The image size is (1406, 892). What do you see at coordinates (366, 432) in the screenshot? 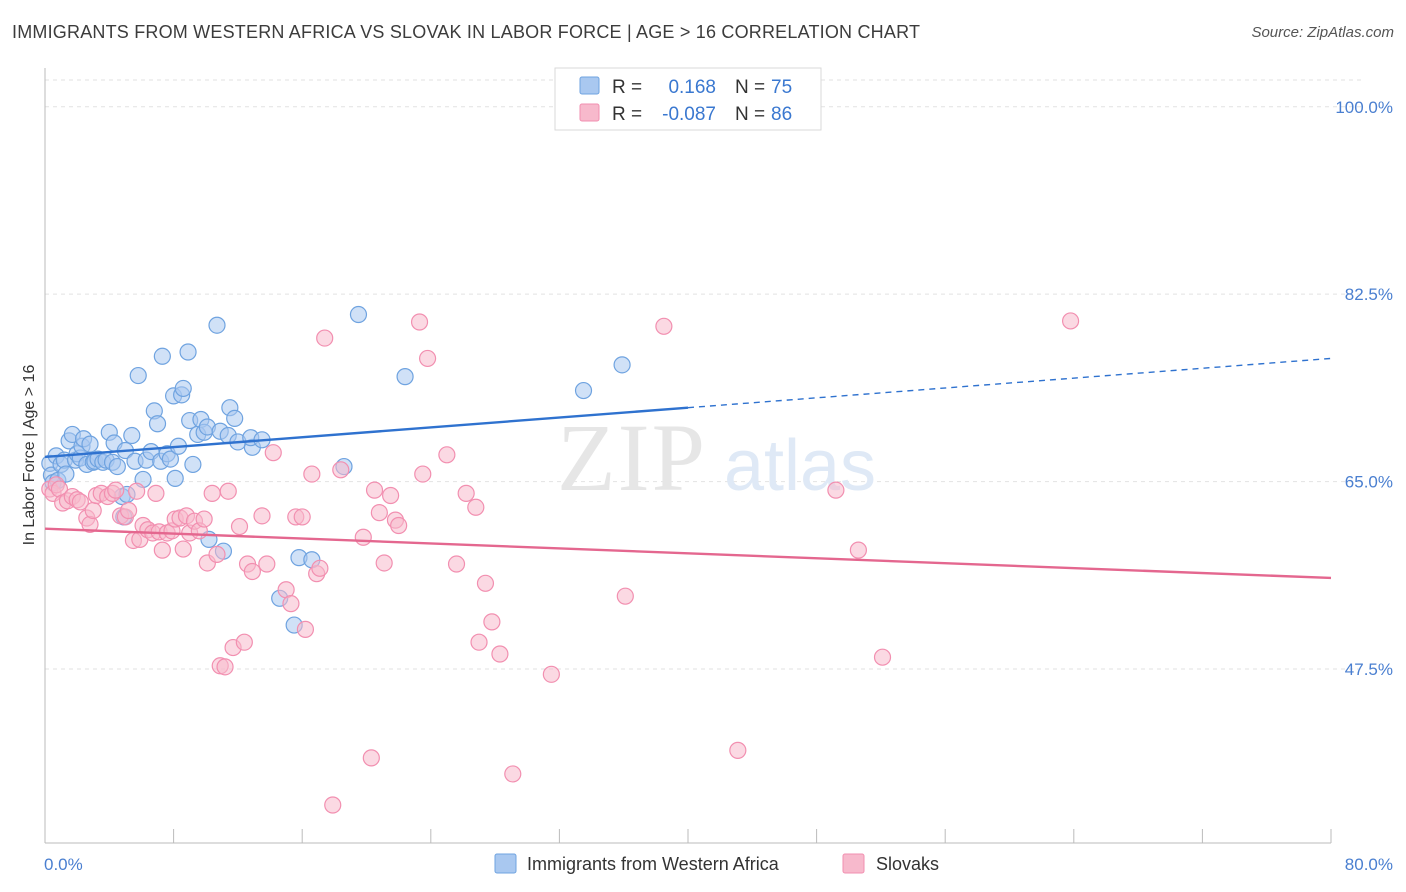
I see `trend-line-western-africa` at bounding box center [366, 432].